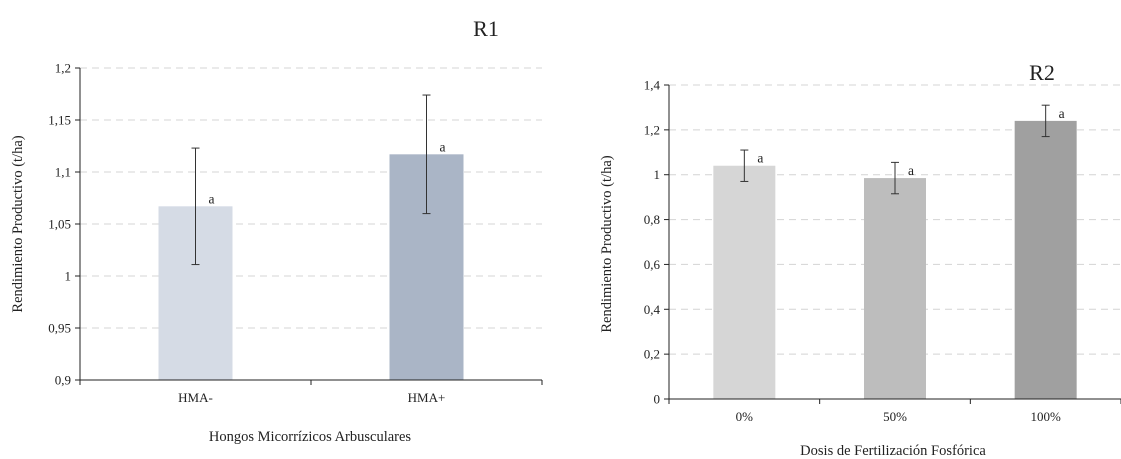 The width and height of the screenshot is (1121, 459). What do you see at coordinates (760, 158) in the screenshot?
I see `significance-label-r2-1: a` at bounding box center [760, 158].